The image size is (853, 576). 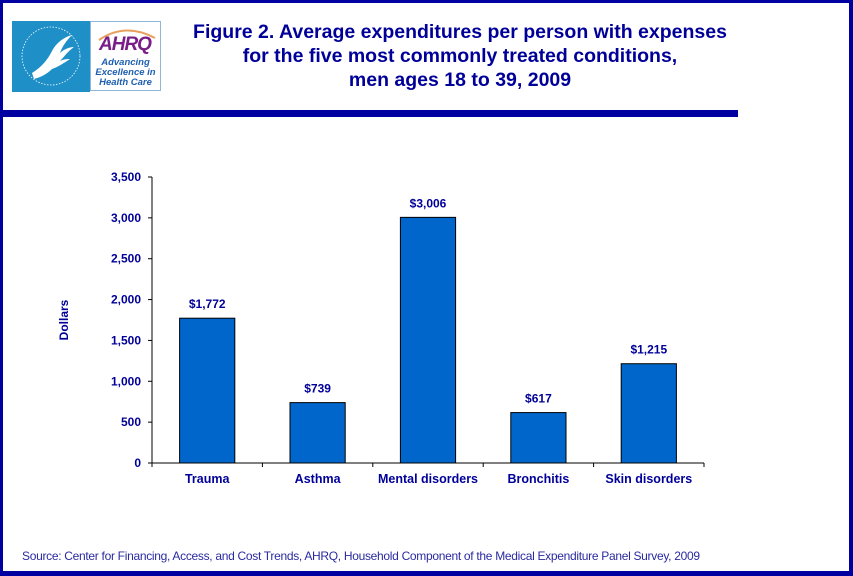 I want to click on ahrq-logo: AHRQ Advancing Excellence in Health Care, so click(x=125, y=56).